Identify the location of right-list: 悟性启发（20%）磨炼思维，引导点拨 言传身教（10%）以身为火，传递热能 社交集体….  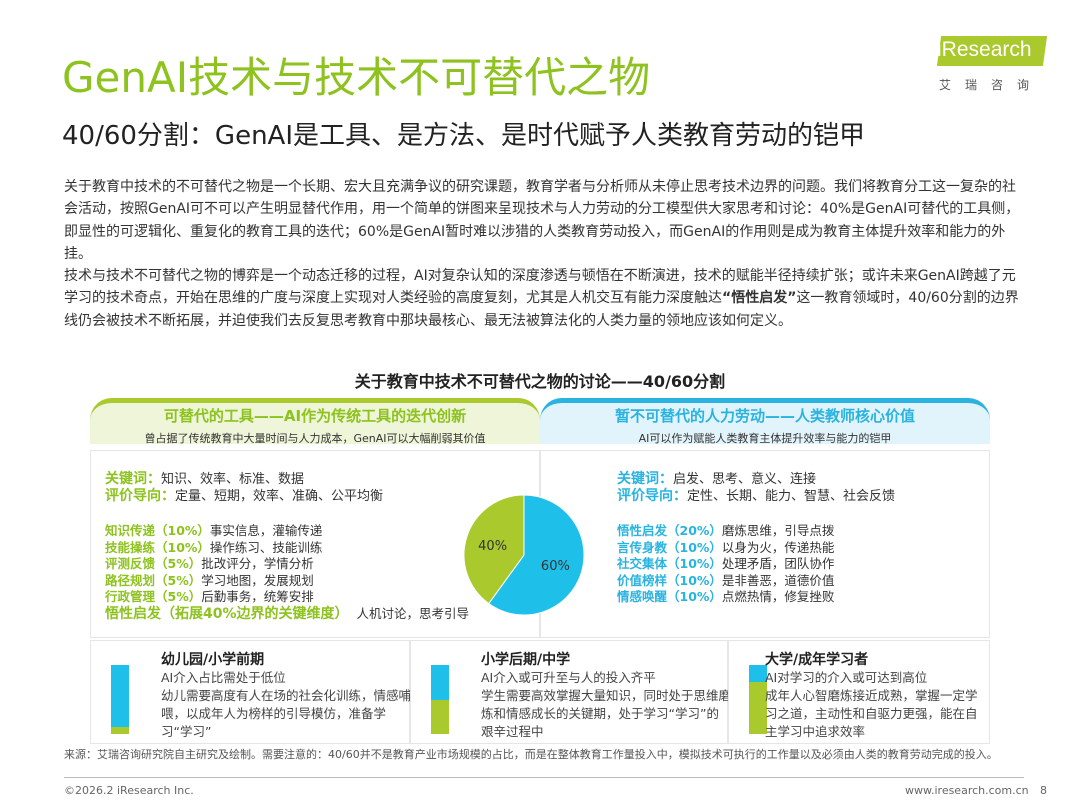
(725, 564).